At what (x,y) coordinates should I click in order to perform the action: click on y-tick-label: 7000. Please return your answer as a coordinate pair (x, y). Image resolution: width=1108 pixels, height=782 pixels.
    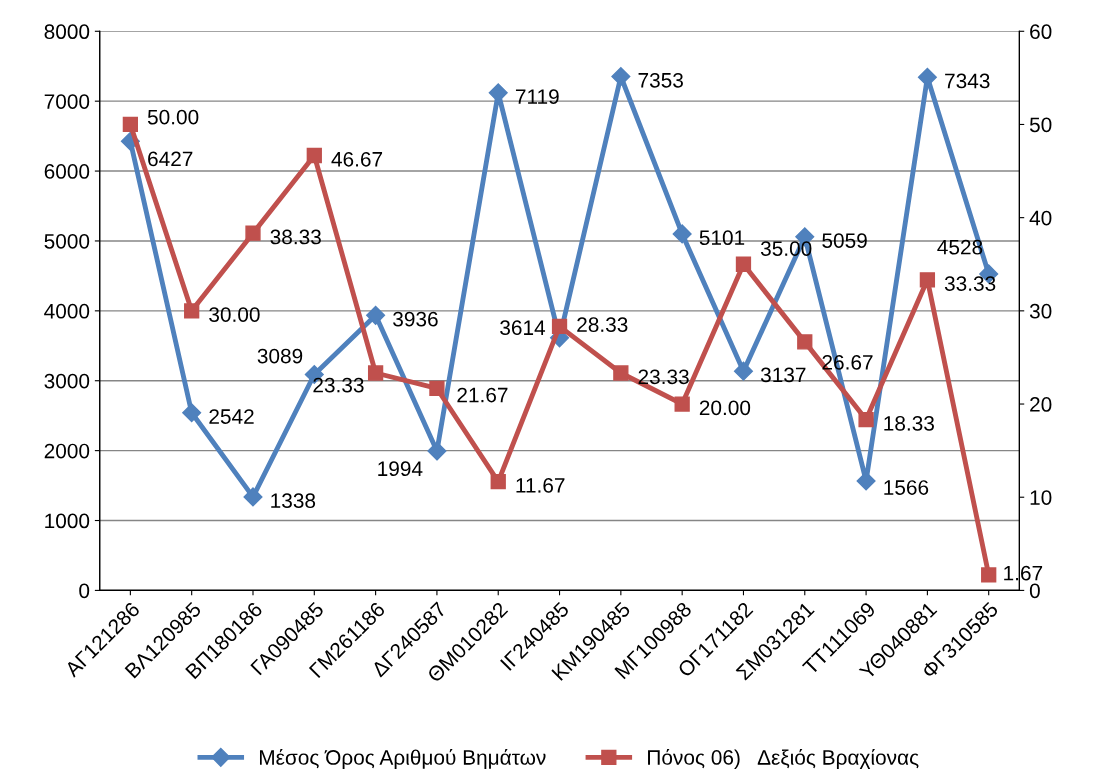
    Looking at the image, I should click on (67, 101).